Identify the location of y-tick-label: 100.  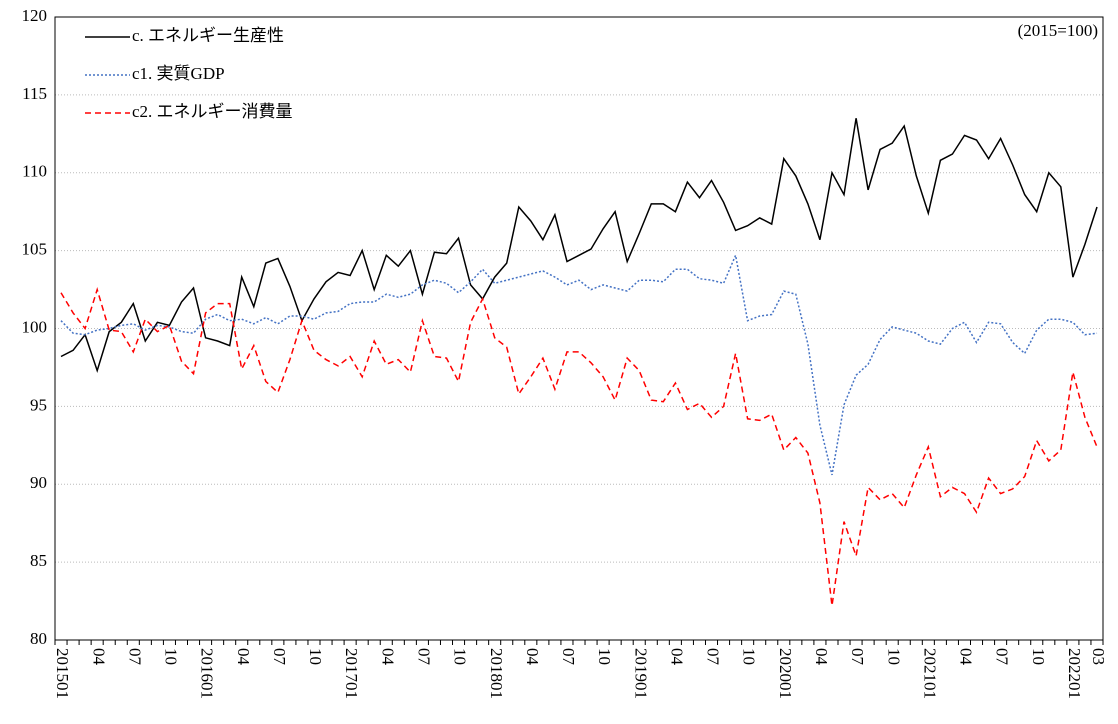
(35, 326).